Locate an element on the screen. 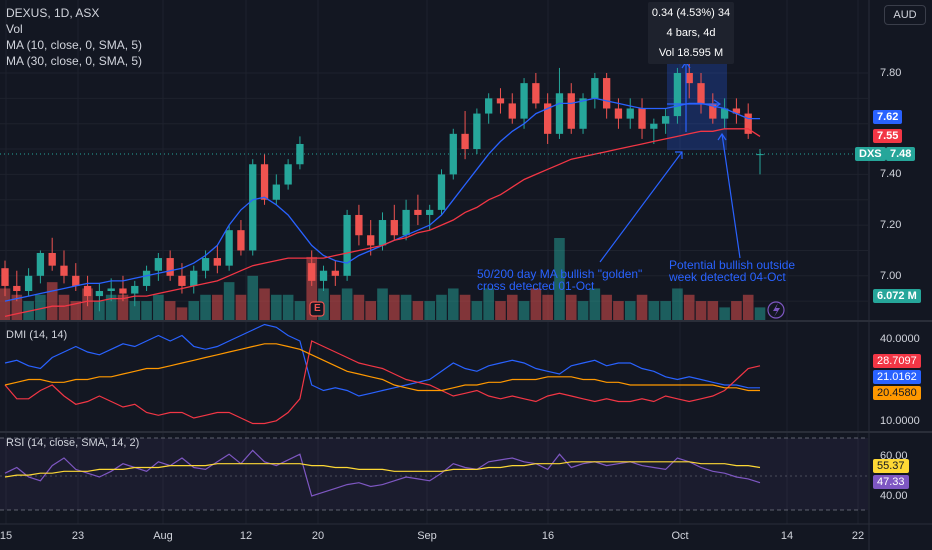 This screenshot has width=932, height=550. symbol-price-tag: DXS is located at coordinates (870, 154).